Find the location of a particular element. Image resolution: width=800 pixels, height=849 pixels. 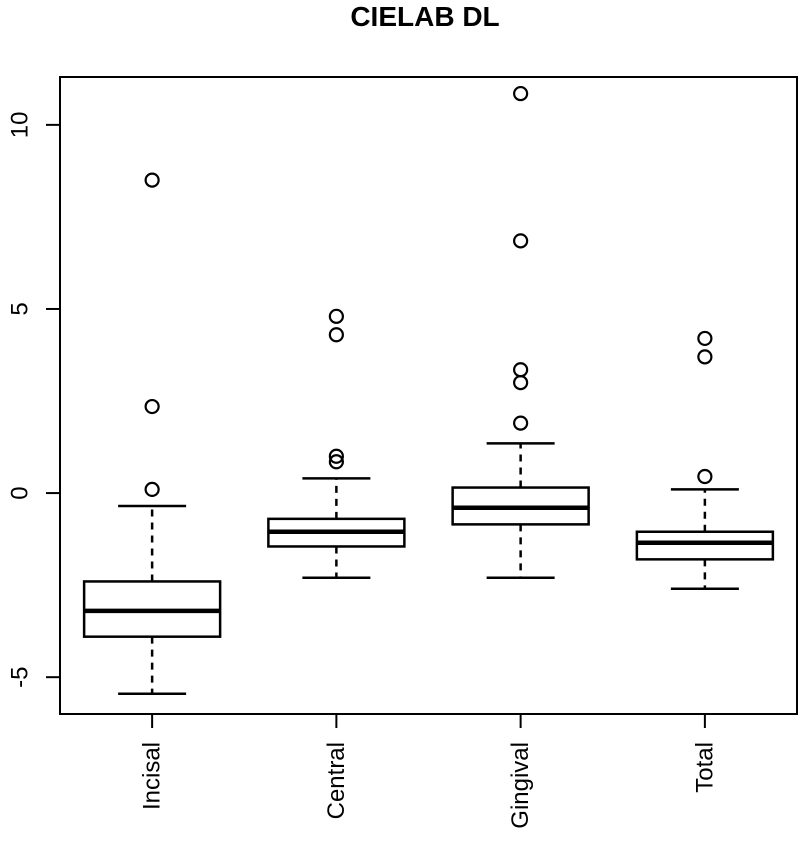

y-tick-label: -5 is located at coordinates (20, 677).